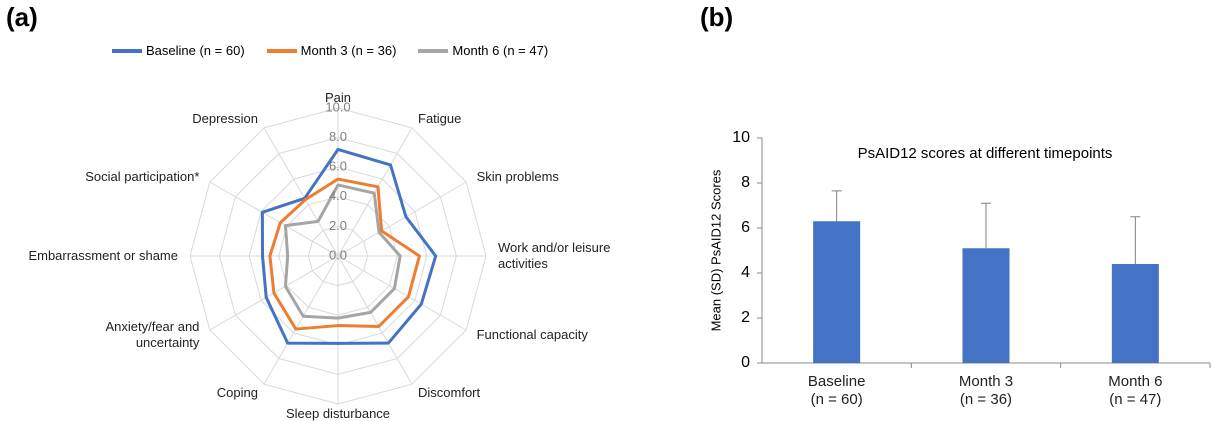 Image resolution: width=1211 pixels, height=421 pixels. I want to click on axis-label: Fatigue, so click(440, 119).